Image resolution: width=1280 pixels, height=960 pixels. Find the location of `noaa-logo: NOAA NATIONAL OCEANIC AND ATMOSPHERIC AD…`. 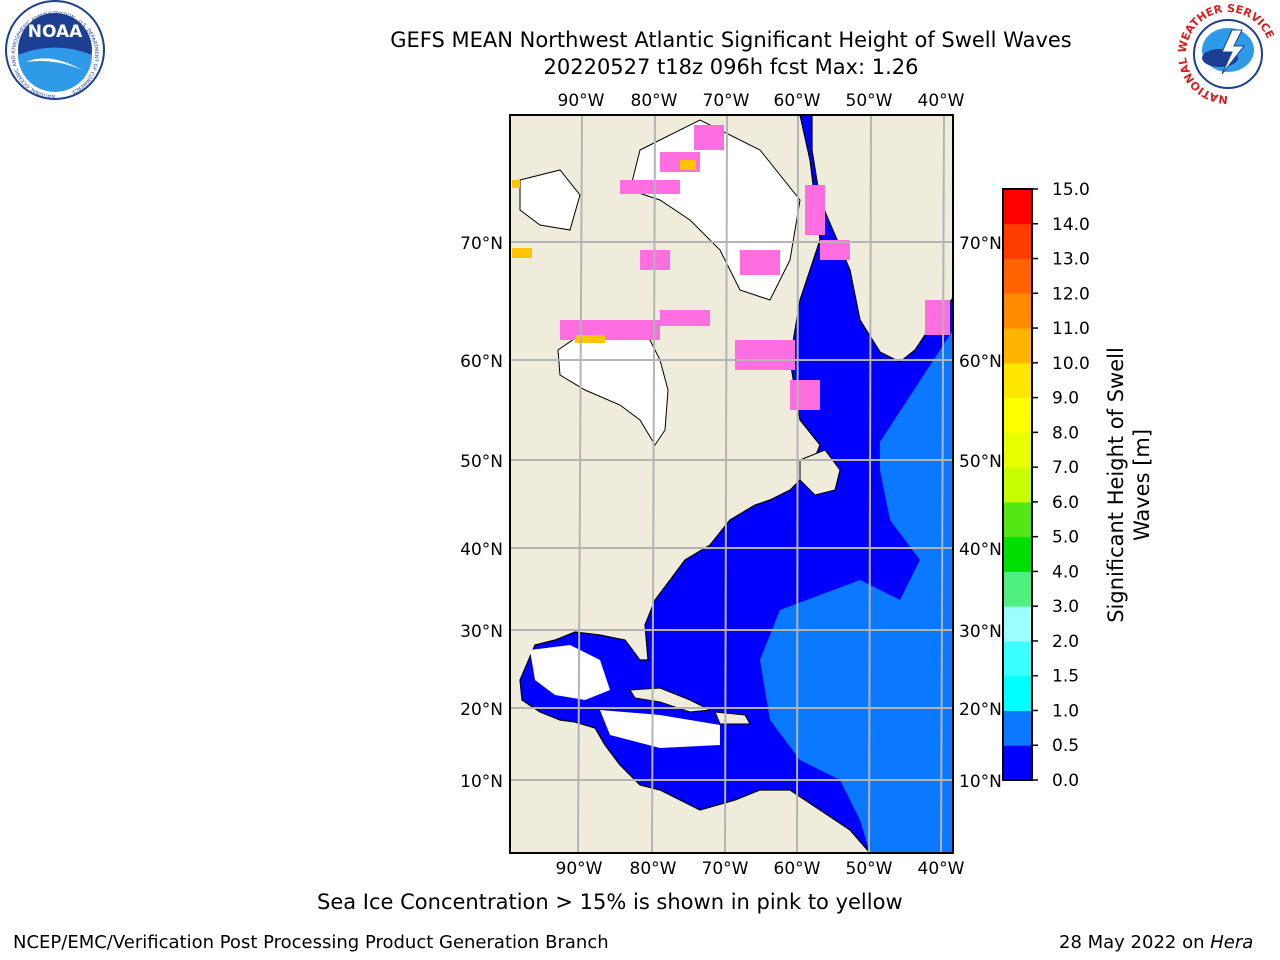

noaa-logo: NOAA NATIONAL OCEANIC AND ATMOSPHERIC AD… is located at coordinates (55, 50).